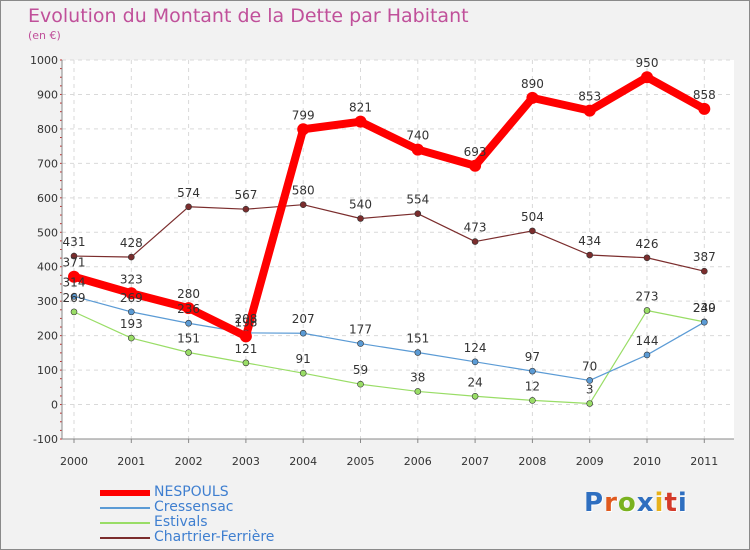 This screenshot has width=750, height=550. I want to click on x-tick-label: 2010, so click(647, 461).